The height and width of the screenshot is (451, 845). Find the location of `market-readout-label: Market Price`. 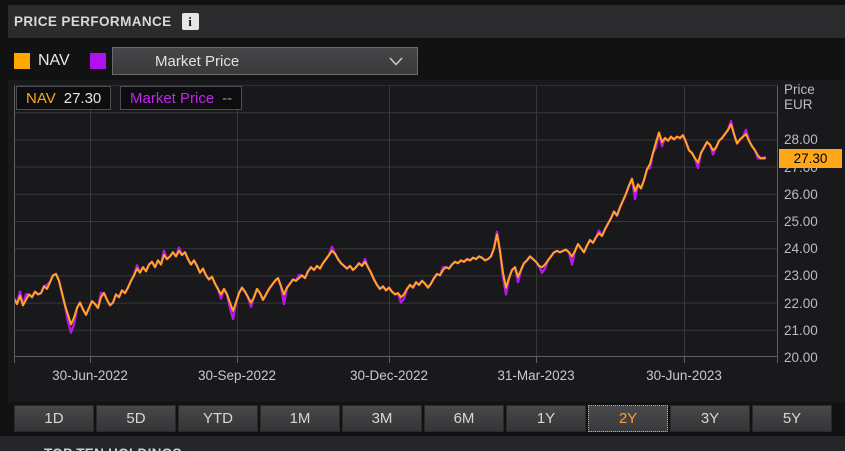

market-readout-label: Market Price is located at coordinates (172, 98).